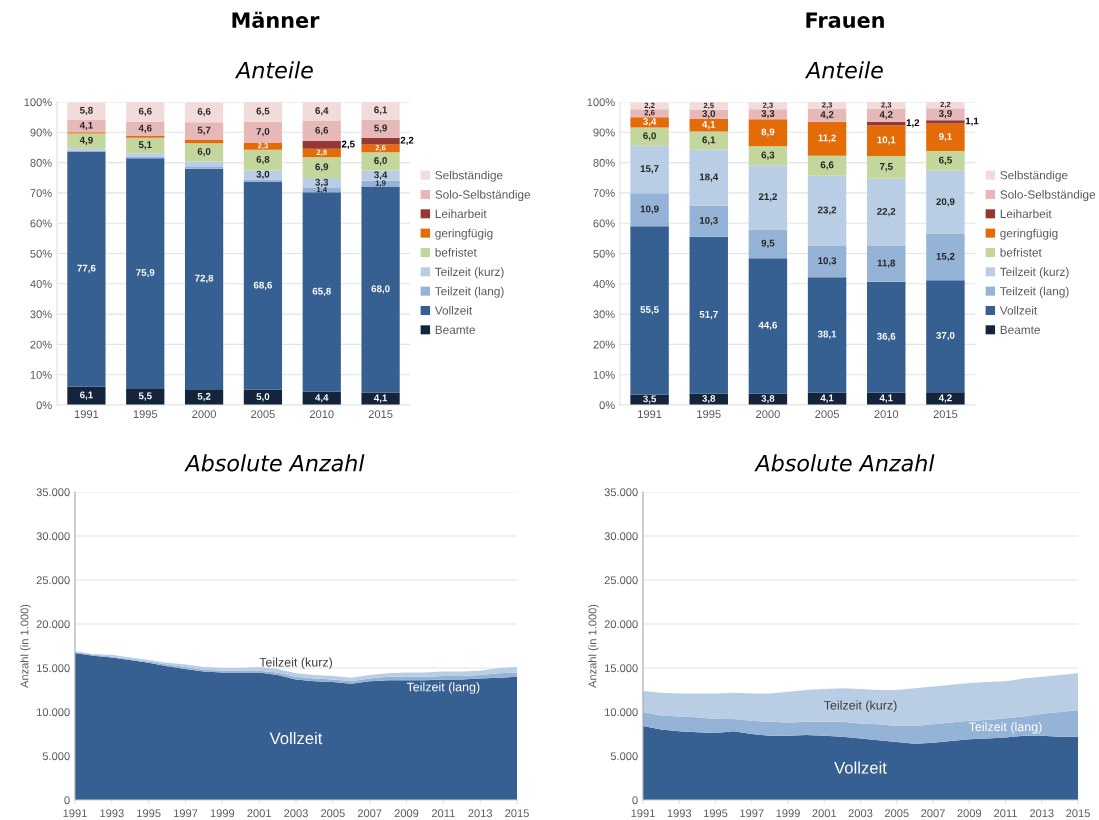  I want to click on y-tick-label: 90%, so click(604, 132).